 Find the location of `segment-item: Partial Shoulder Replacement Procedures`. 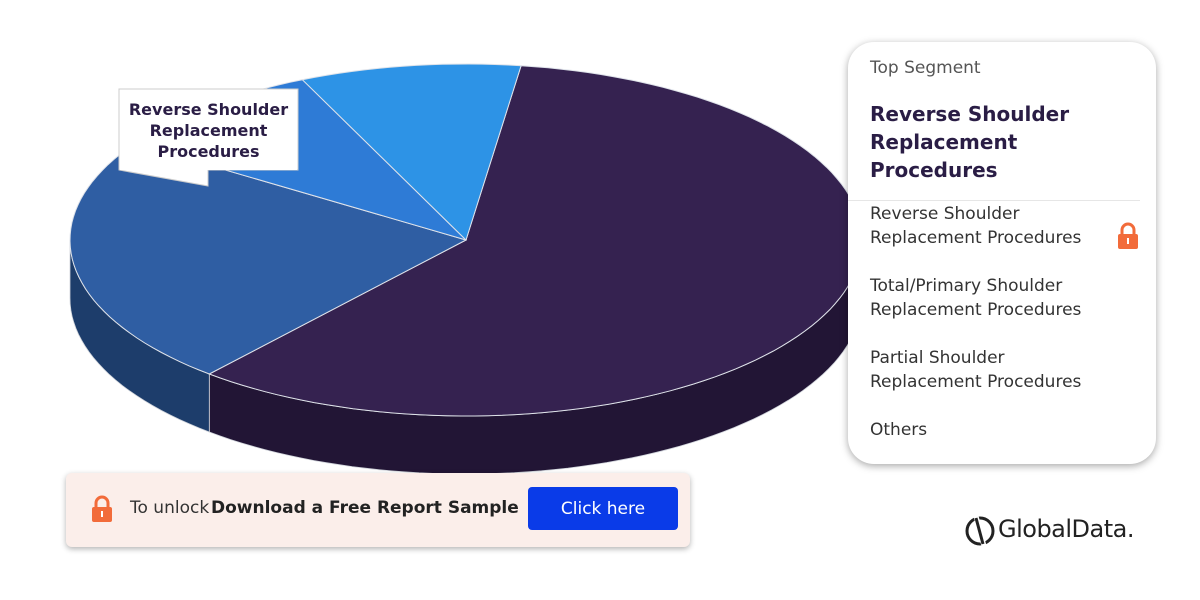

segment-item: Partial Shoulder Replacement Procedures is located at coordinates (976, 370).